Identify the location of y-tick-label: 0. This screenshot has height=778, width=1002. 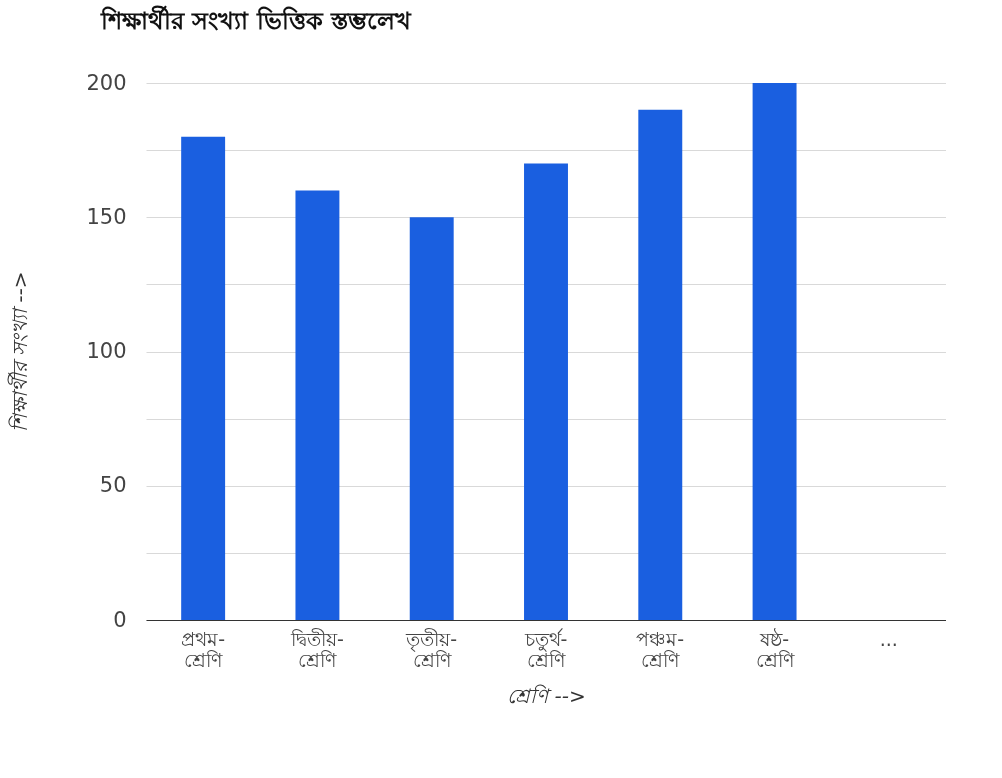
(120, 619).